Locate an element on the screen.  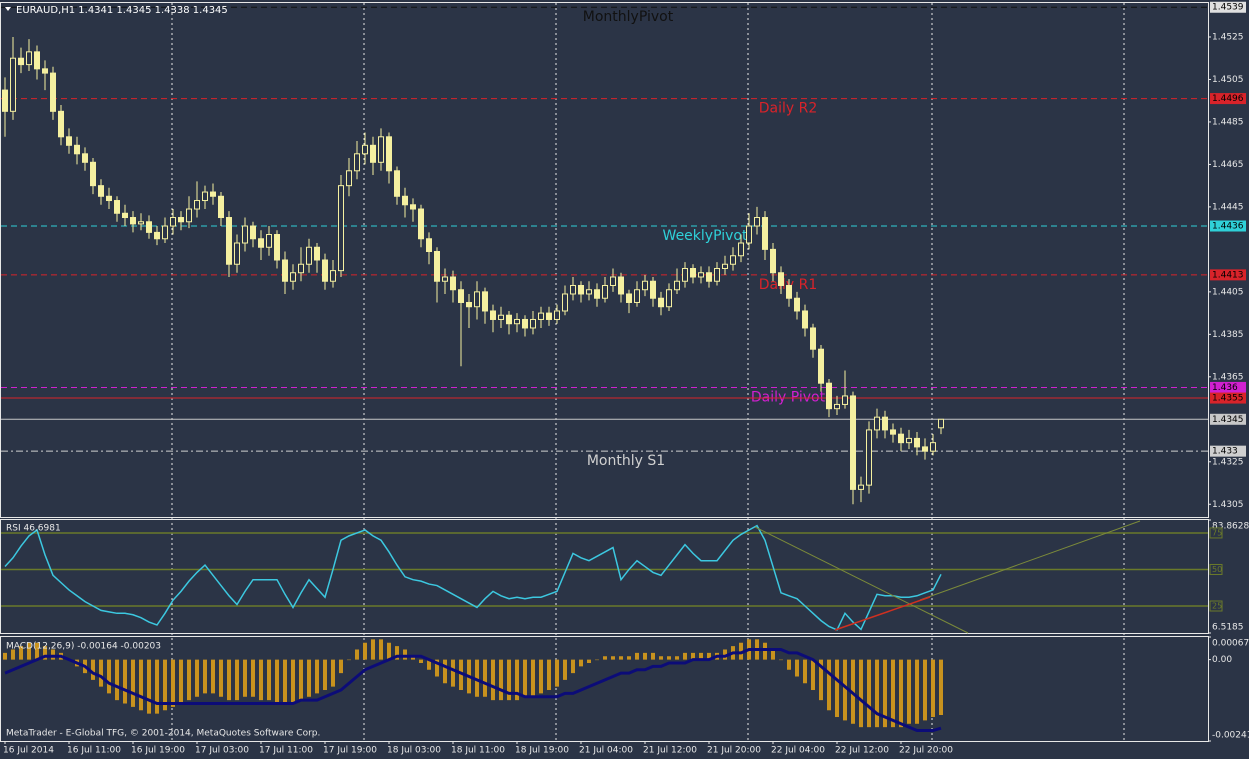
x-tick-label: 17 Jul 19:00 is located at coordinates (350, 751).